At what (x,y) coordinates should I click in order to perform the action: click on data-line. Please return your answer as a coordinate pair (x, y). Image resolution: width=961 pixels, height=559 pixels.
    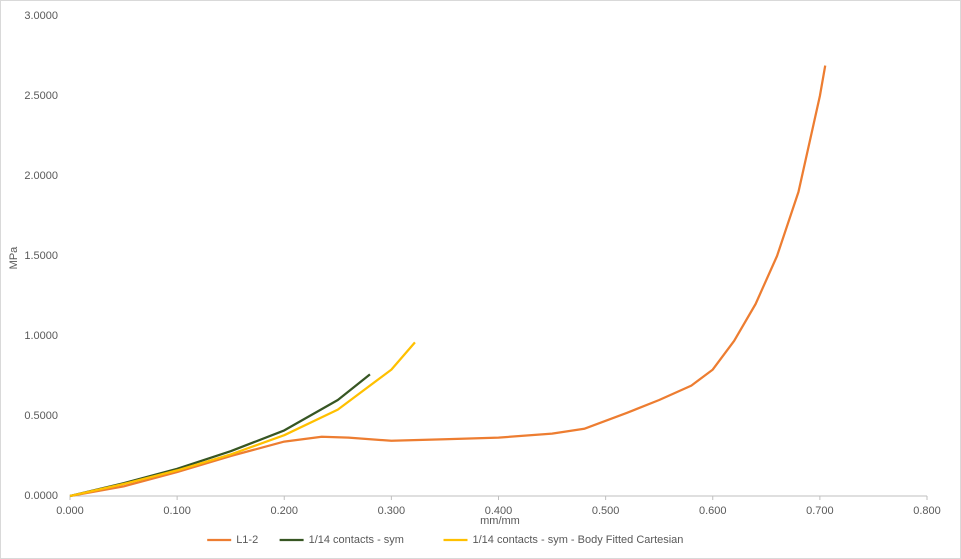
    Looking at the image, I should click on (242, 419).